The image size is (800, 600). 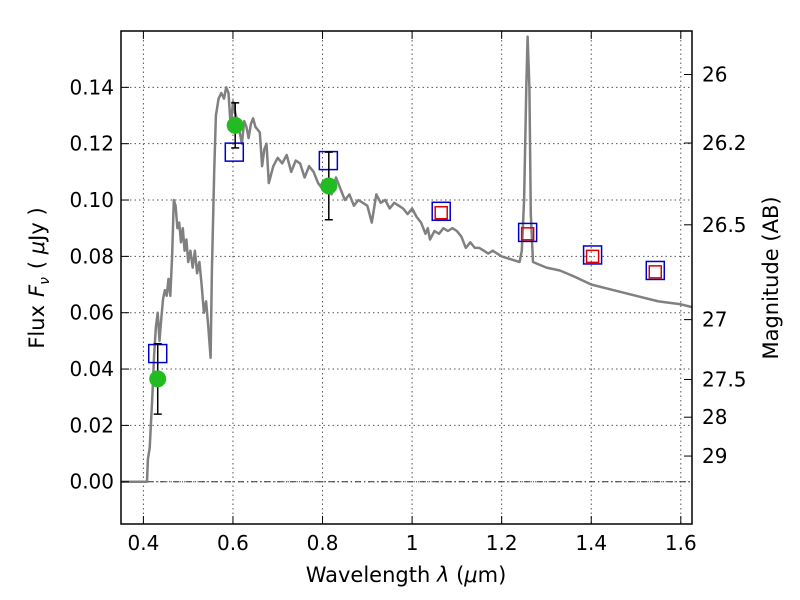 What do you see at coordinates (724, 379) in the screenshot?
I see `mag-tick-label: 27.5` at bounding box center [724, 379].